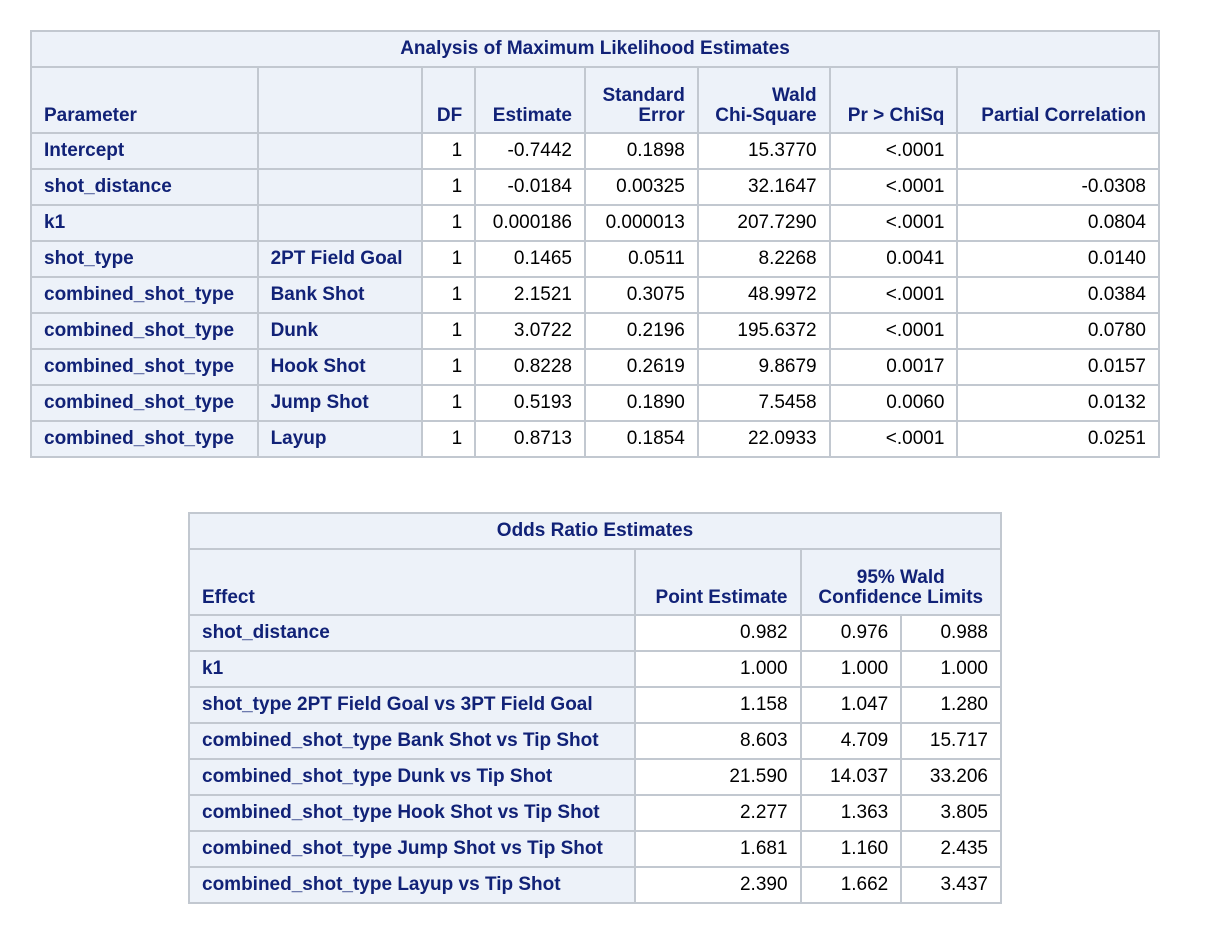 Image resolution: width=1207 pixels, height=932 pixels. Describe the element at coordinates (641, 151) in the screenshot. I see `standard-error-cell: 0.1898` at that location.